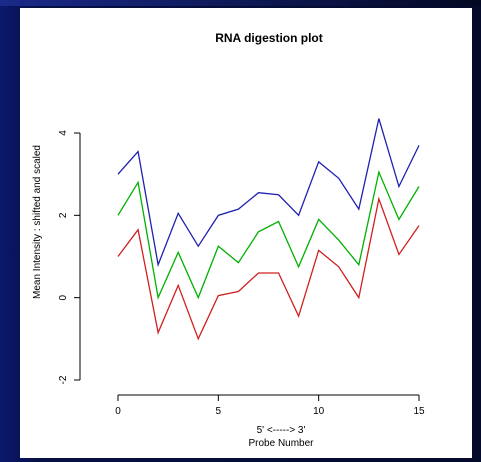 This screenshot has height=462, width=481. Describe the element at coordinates (63, 133) in the screenshot. I see `y-tick-label: 4` at that location.